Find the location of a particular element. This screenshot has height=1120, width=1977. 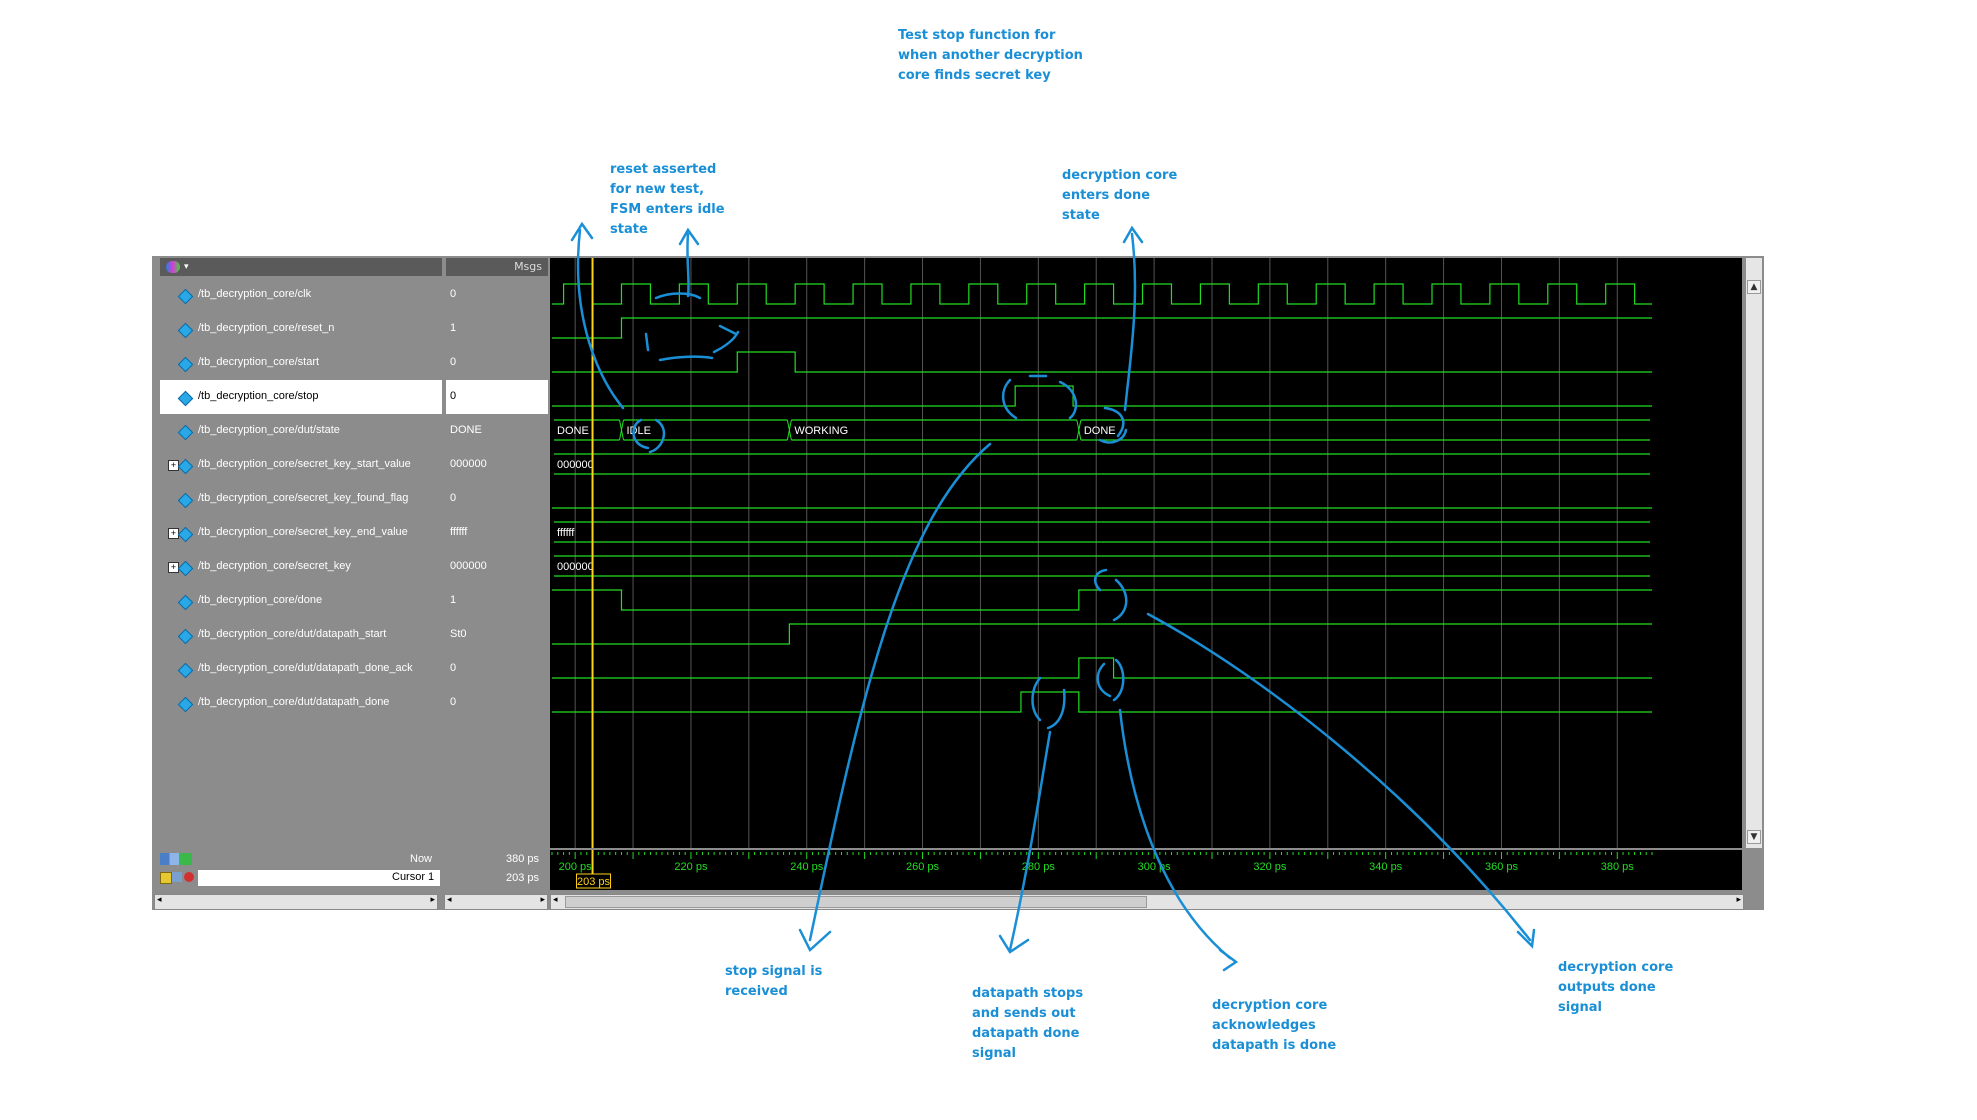

footer-scrollbar is located at coordinates (1754, 870).